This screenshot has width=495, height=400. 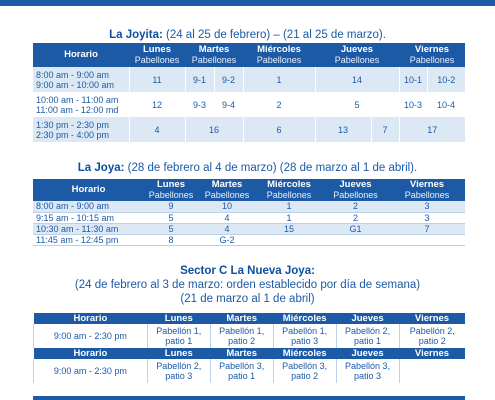 What do you see at coordinates (355, 229) in the screenshot?
I see `cell-jueves: G1` at bounding box center [355, 229].